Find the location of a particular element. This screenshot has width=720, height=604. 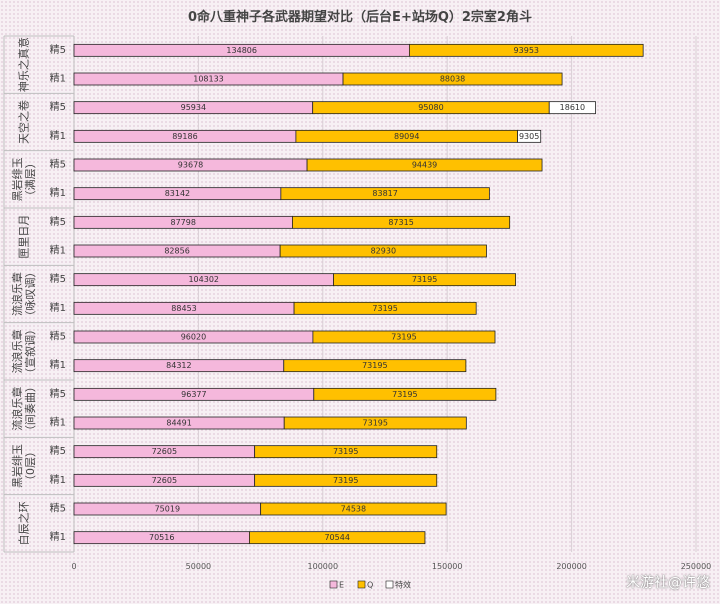

data-label: 134806 is located at coordinates (241, 50).